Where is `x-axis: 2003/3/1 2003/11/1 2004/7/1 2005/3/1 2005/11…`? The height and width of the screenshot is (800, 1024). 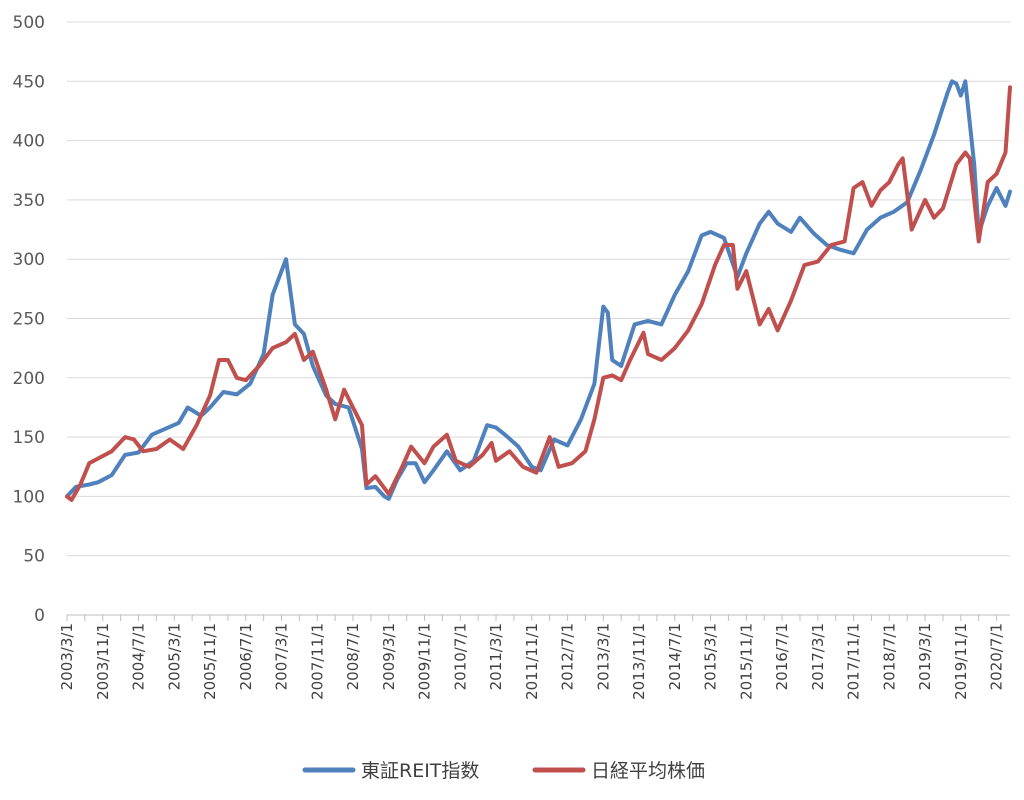
x-axis: 2003/3/1 2003/11/1 2004/7/1 2005/3/1 2005/11… is located at coordinates (532, 657).